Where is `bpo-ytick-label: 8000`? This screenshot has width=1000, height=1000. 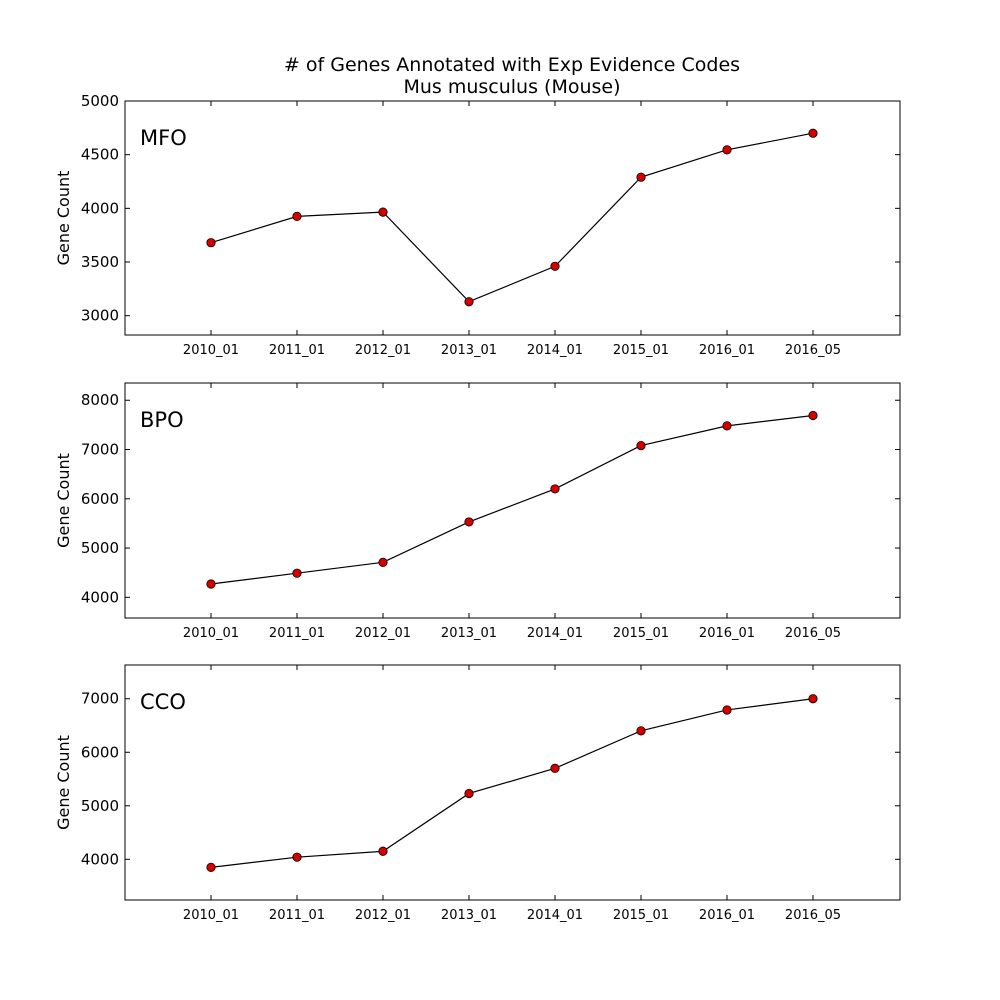
bpo-ytick-label: 8000 is located at coordinates (100, 400).